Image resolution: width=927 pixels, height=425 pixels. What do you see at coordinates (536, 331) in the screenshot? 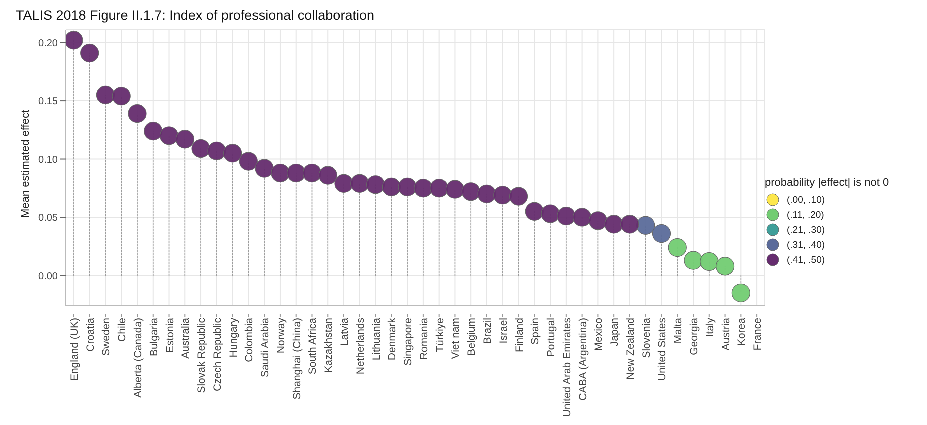
I see `x-tick-label: Spain` at bounding box center [536, 331].